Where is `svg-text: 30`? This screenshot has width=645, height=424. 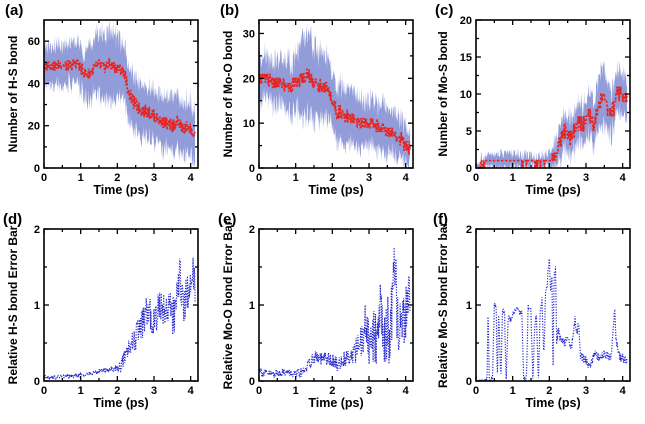
svg-text: 30 is located at coordinates (249, 34).